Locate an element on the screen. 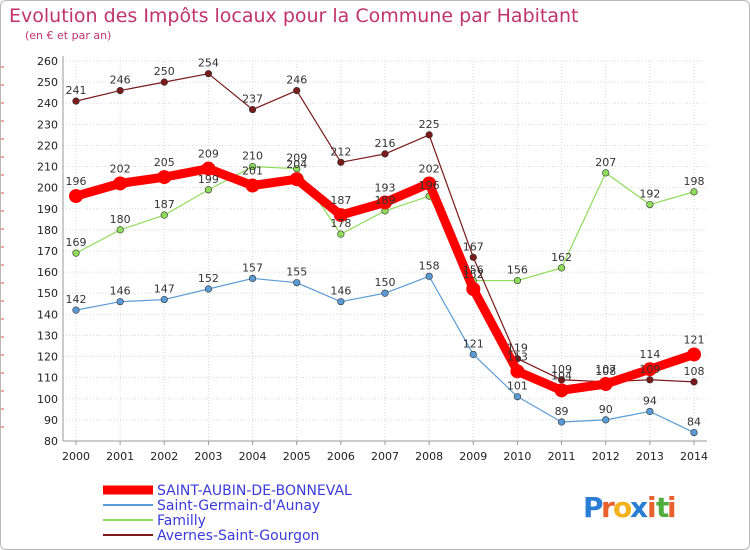 The image size is (750, 550). data-label: 202 is located at coordinates (429, 168).